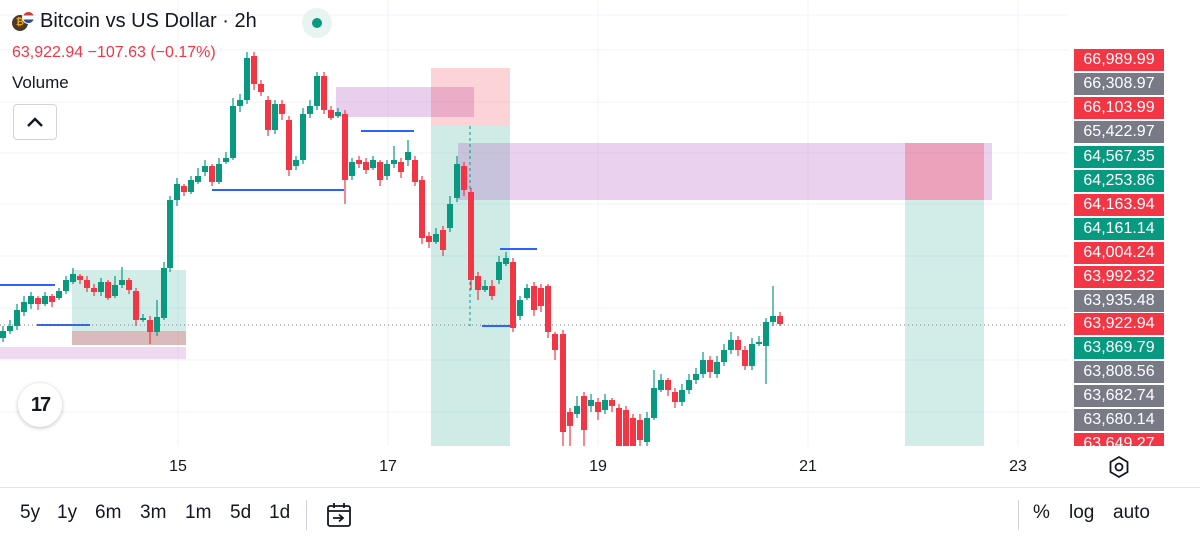 Image resolution: width=1200 pixels, height=541 pixels. What do you see at coordinates (339, 515) in the screenshot?
I see `calendar-arrow-icon` at bounding box center [339, 515].